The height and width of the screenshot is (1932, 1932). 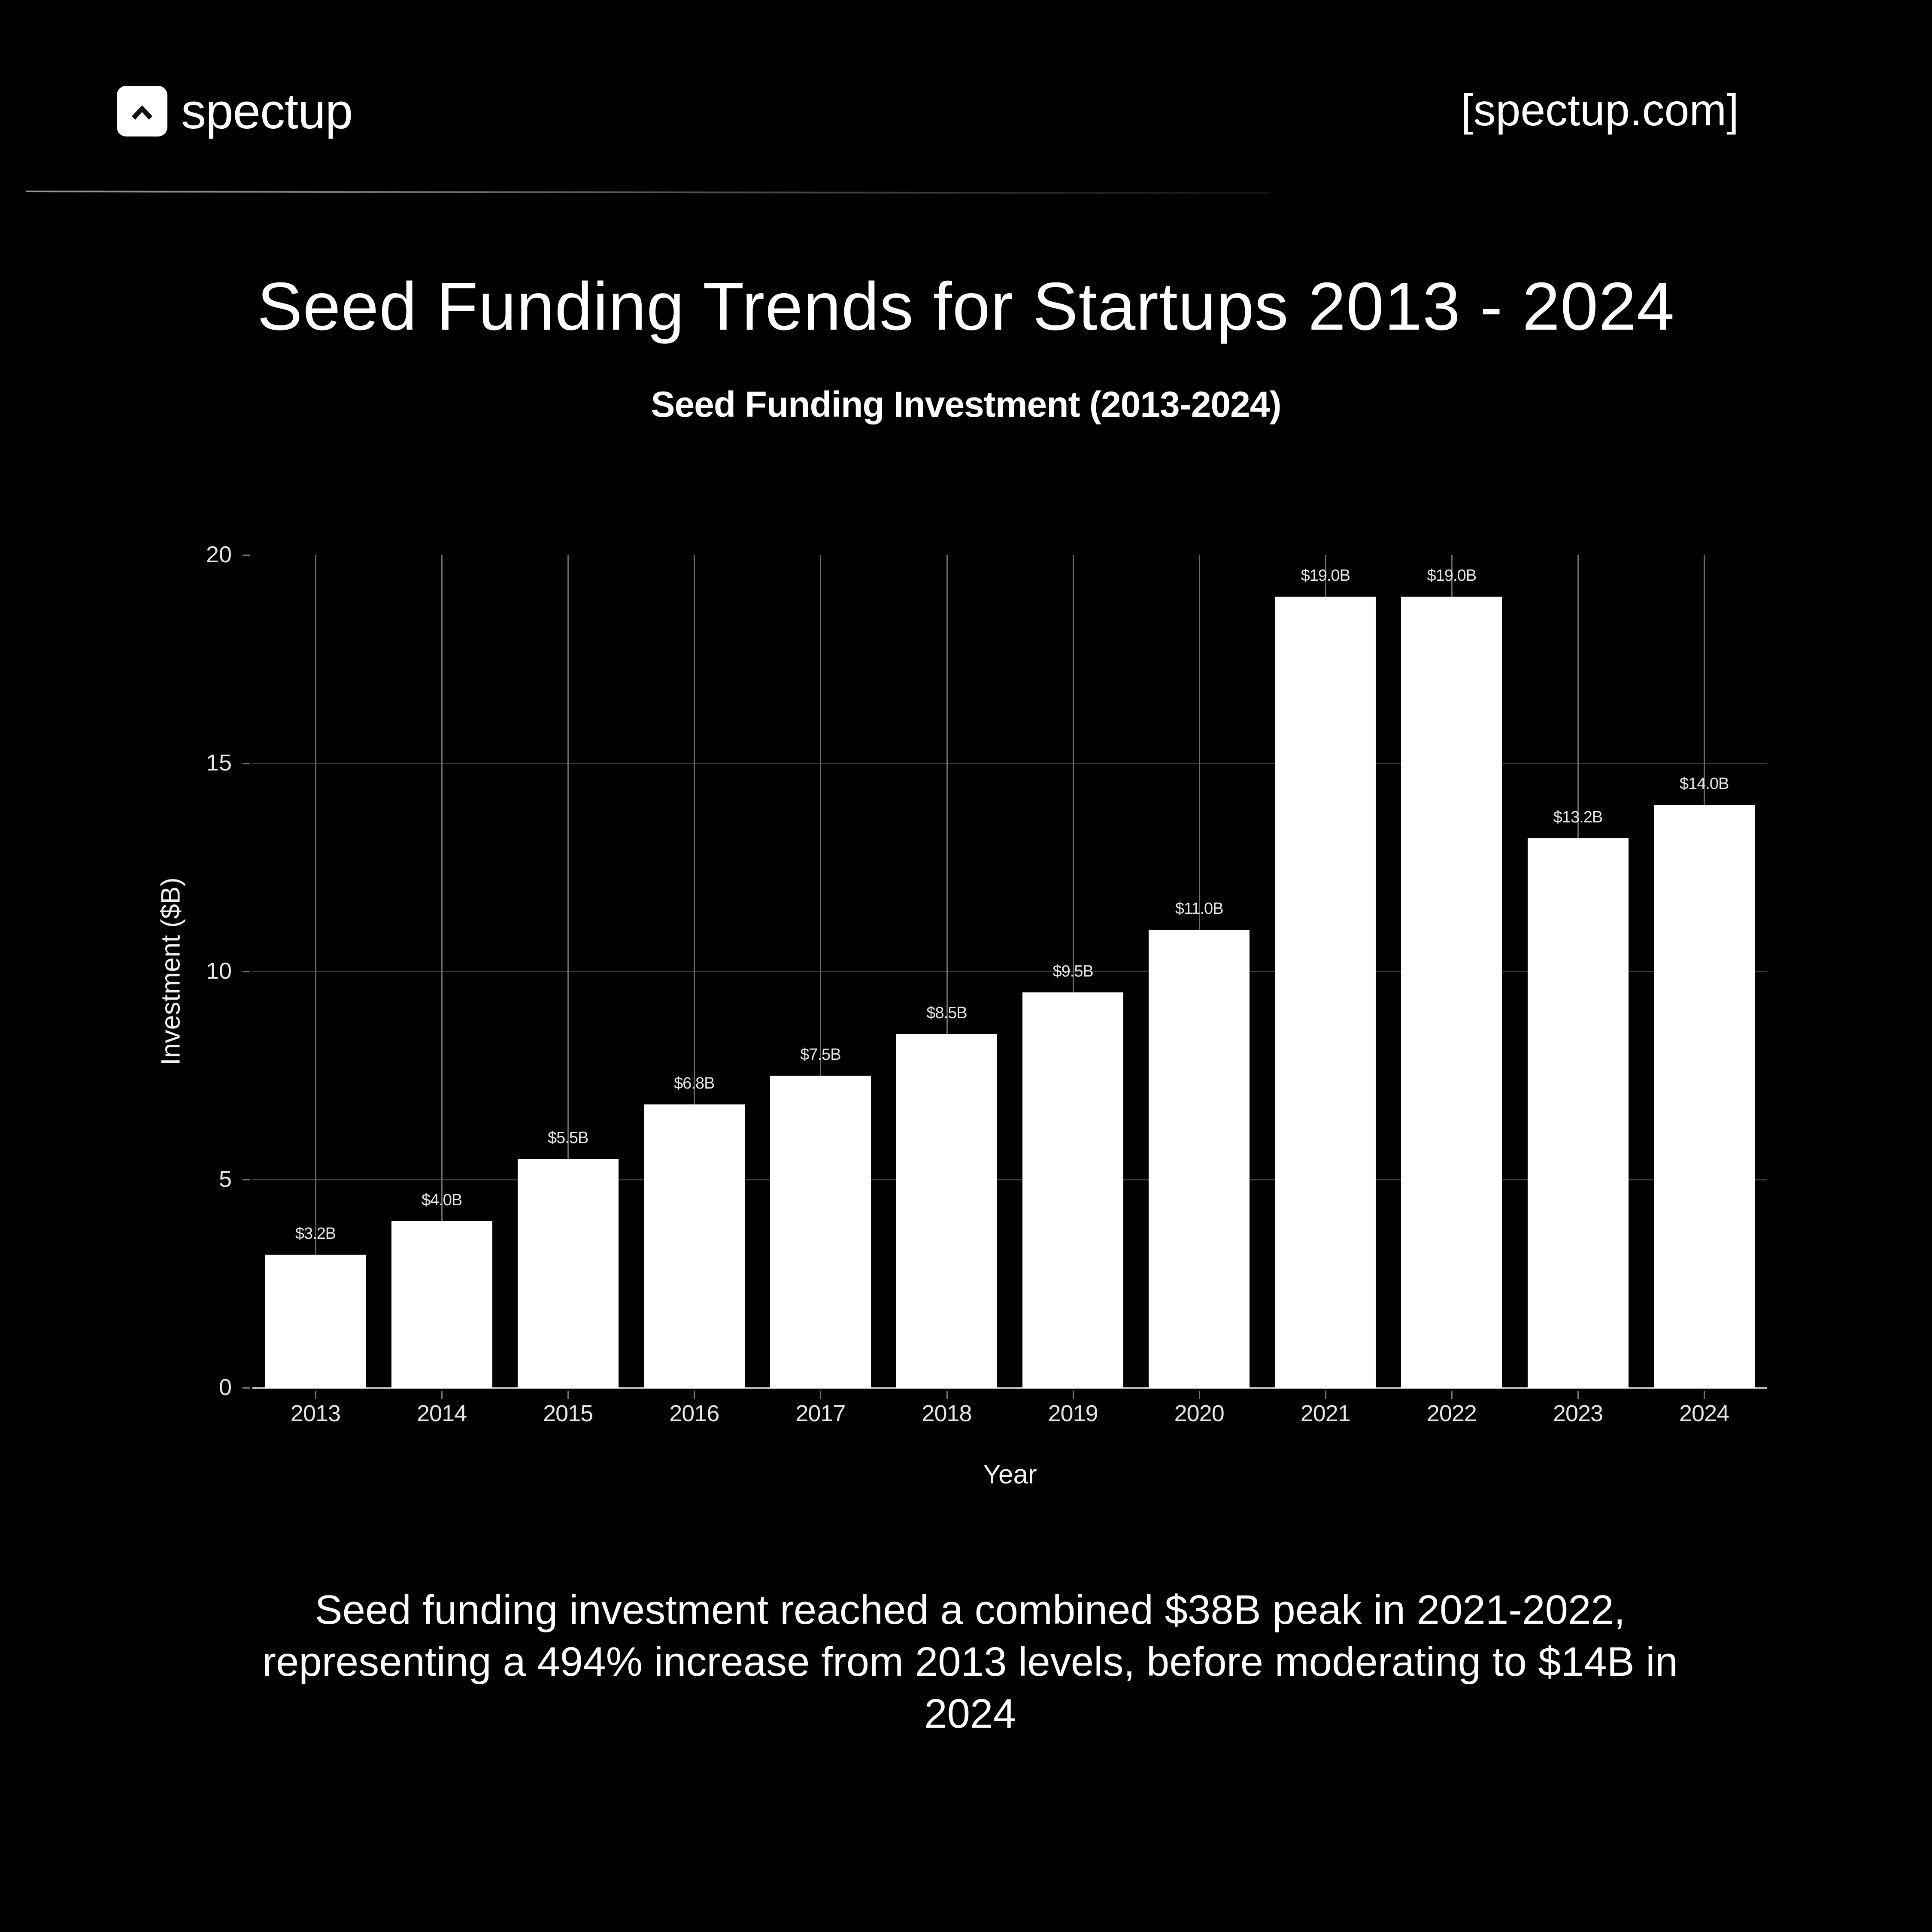 I want to click on bar-2020, so click(x=1199, y=1159).